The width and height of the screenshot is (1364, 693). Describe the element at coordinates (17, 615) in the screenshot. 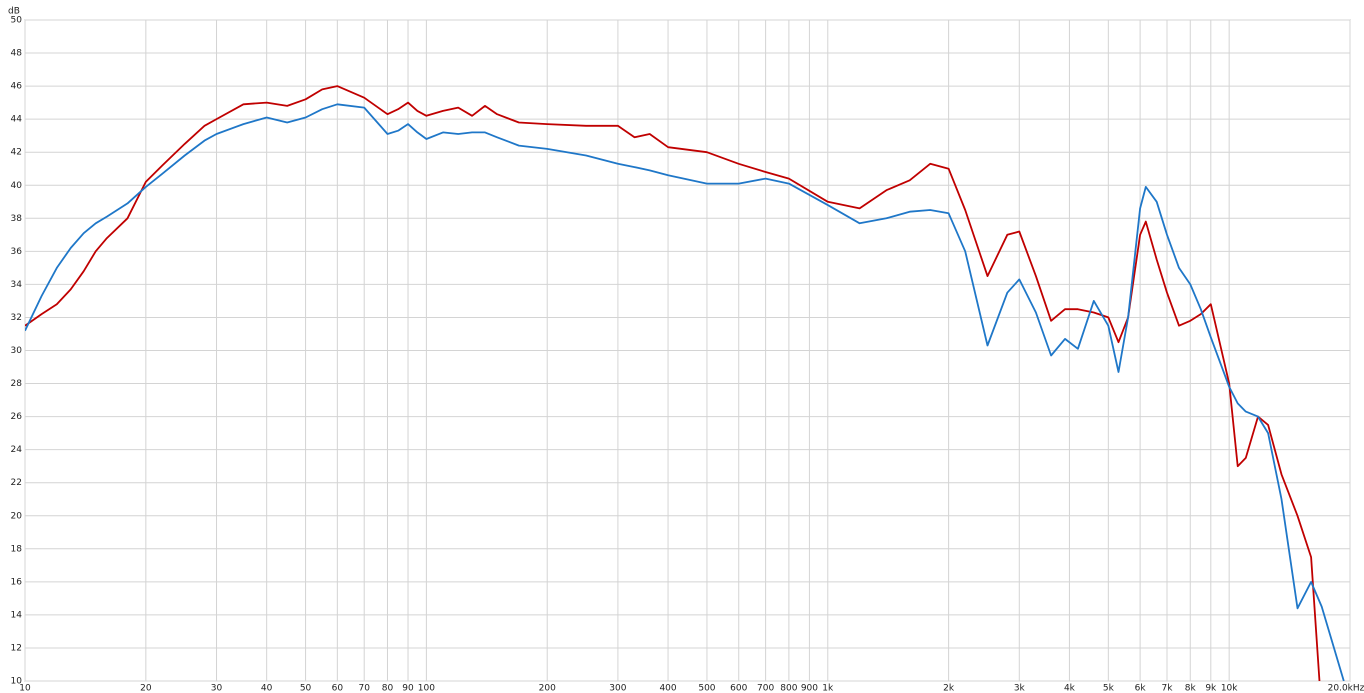

I see `y-tick-label: 14` at that location.